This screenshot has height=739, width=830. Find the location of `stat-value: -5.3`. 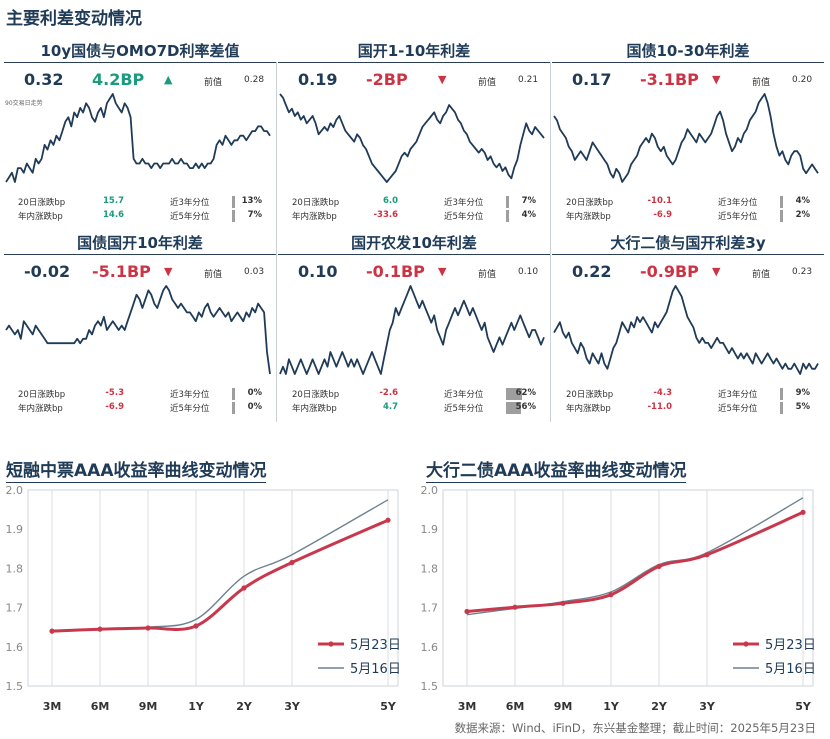

stat-value: -5.3 is located at coordinates (114, 393).